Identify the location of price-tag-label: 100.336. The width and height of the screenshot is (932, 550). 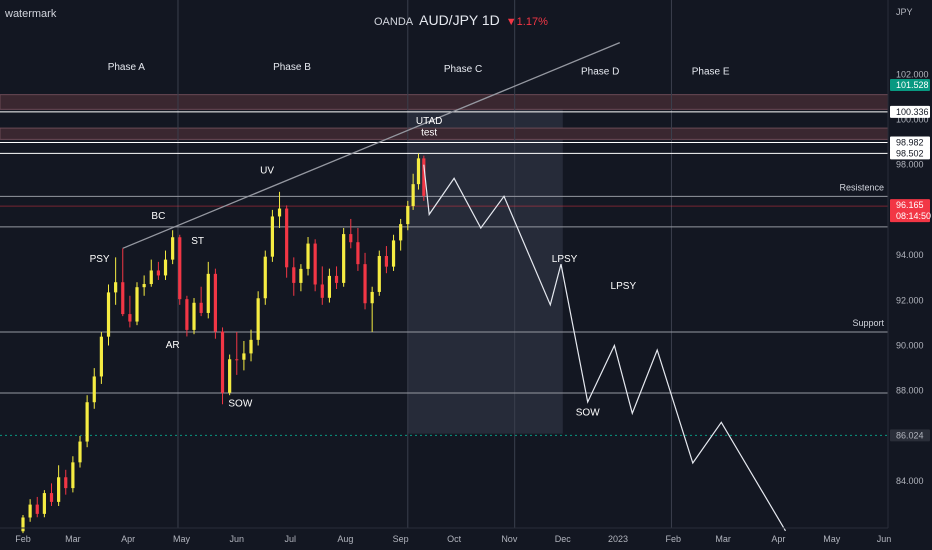
(912, 112).